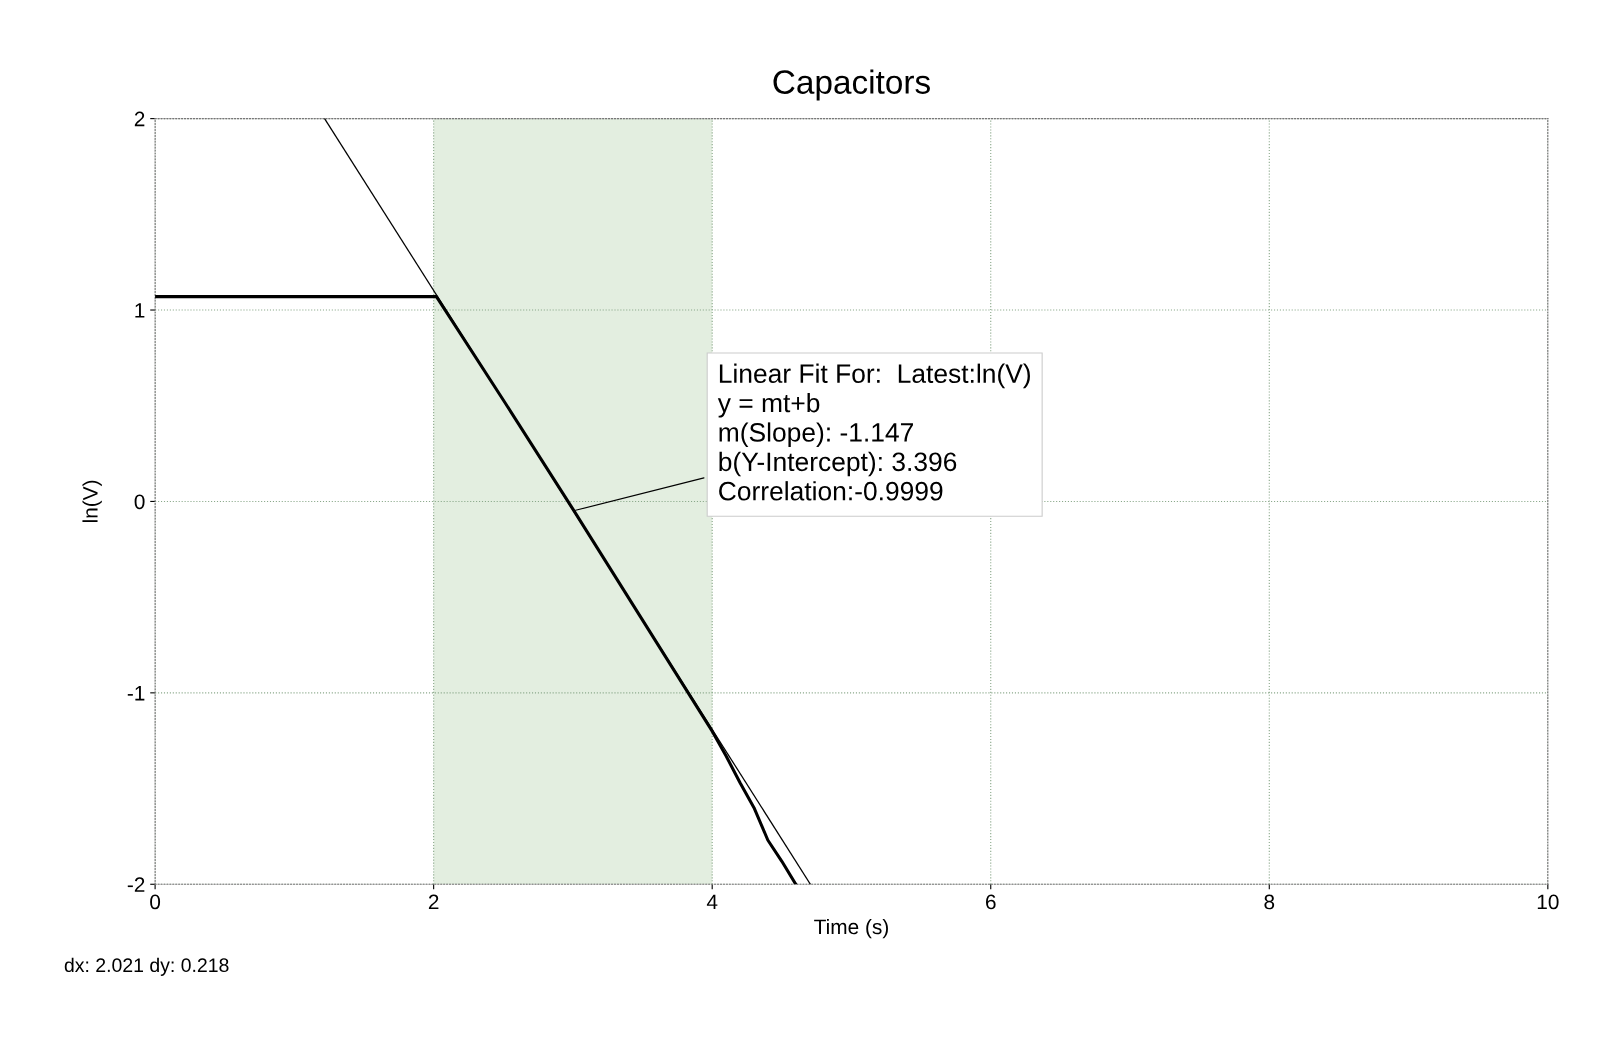 This screenshot has width=1599, height=1059. What do you see at coordinates (851, 928) in the screenshot?
I see `x-axis-title: Time (s)` at bounding box center [851, 928].